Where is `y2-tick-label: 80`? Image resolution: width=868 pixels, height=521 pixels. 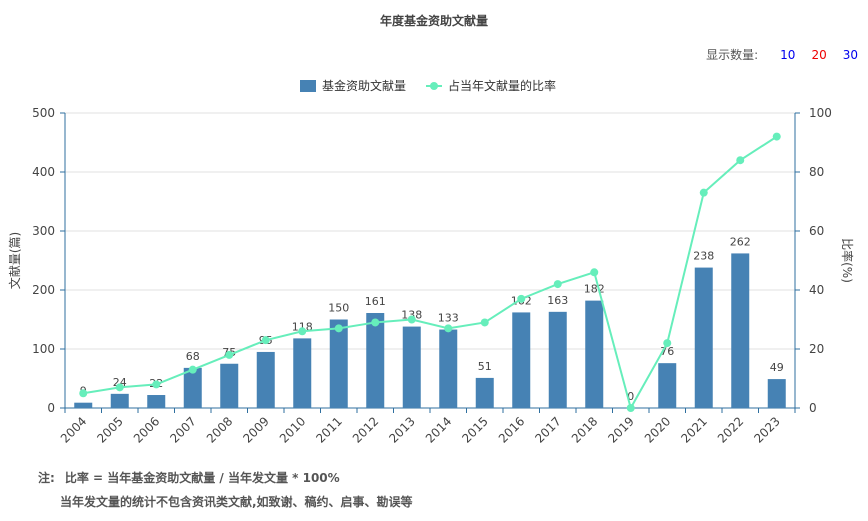 y2-tick-label: 80 is located at coordinates (816, 172).